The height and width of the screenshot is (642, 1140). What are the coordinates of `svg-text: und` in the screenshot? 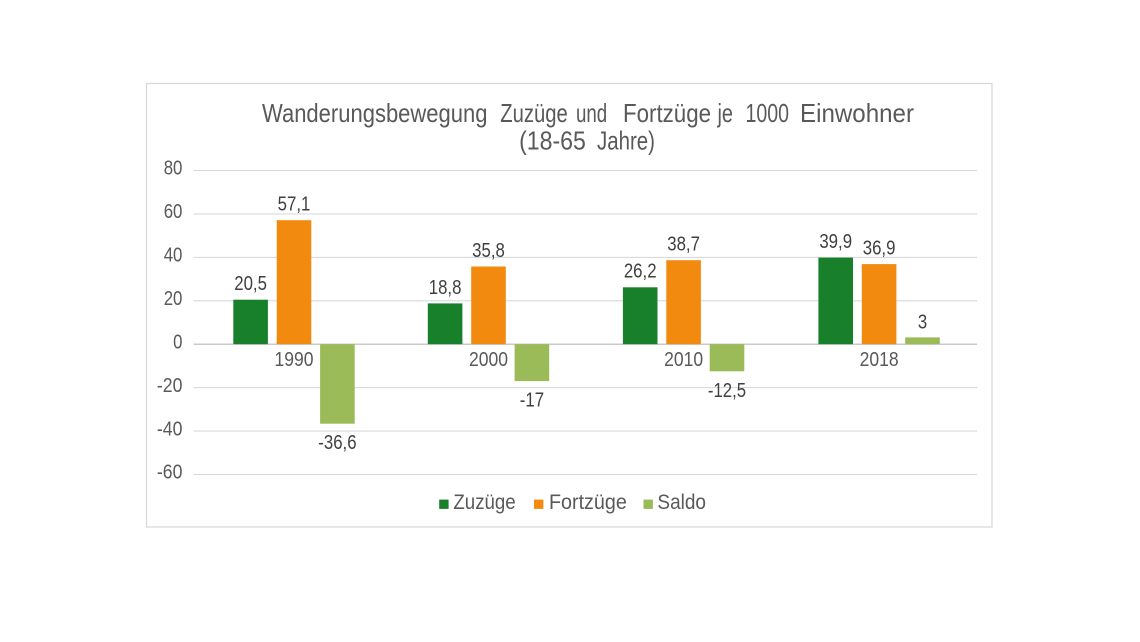 It's located at (591, 113).